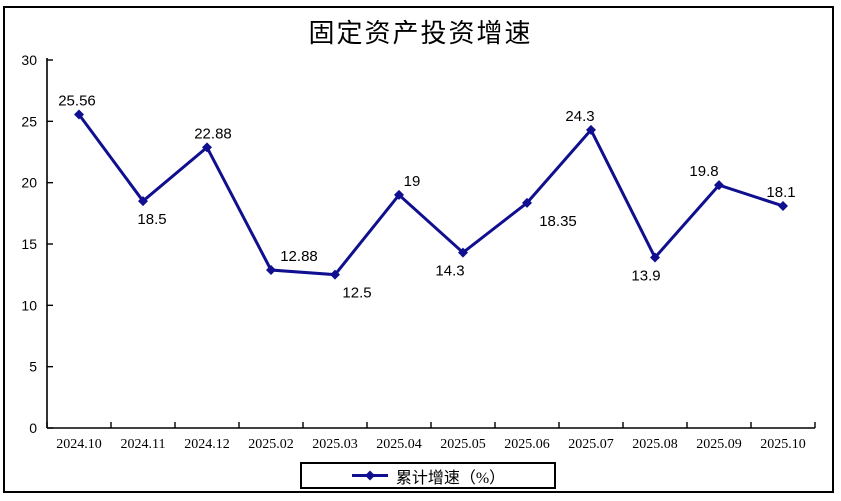  Describe the element at coordinates (271, 444) in the screenshot. I see `x-axis-tick-label: 2025.02` at that location.